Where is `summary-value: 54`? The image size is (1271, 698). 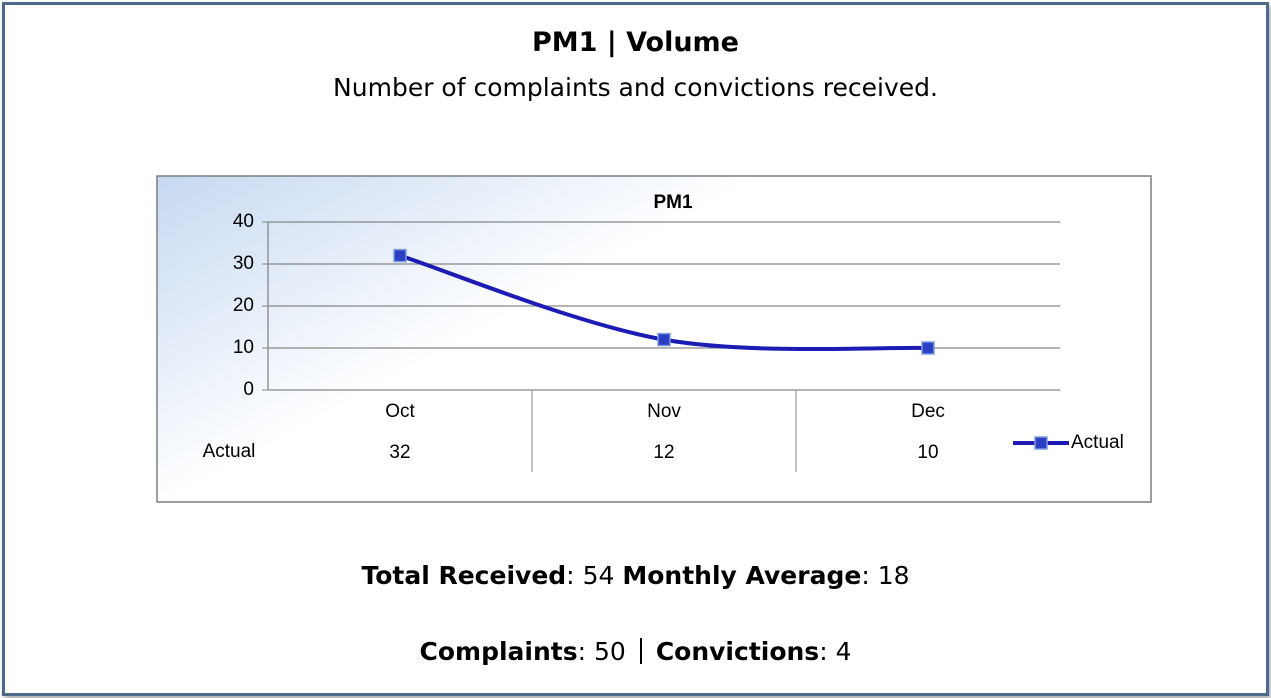
summary-value: 54 is located at coordinates (598, 575).